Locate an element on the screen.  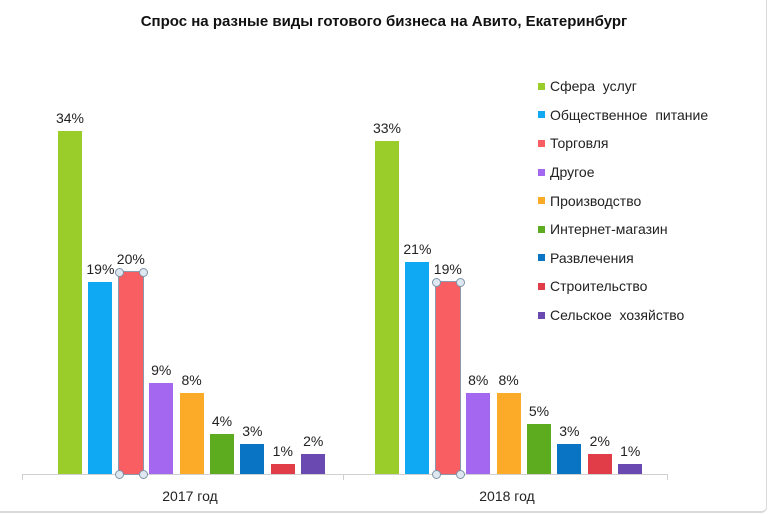
data-label: 4% is located at coordinates (222, 420).